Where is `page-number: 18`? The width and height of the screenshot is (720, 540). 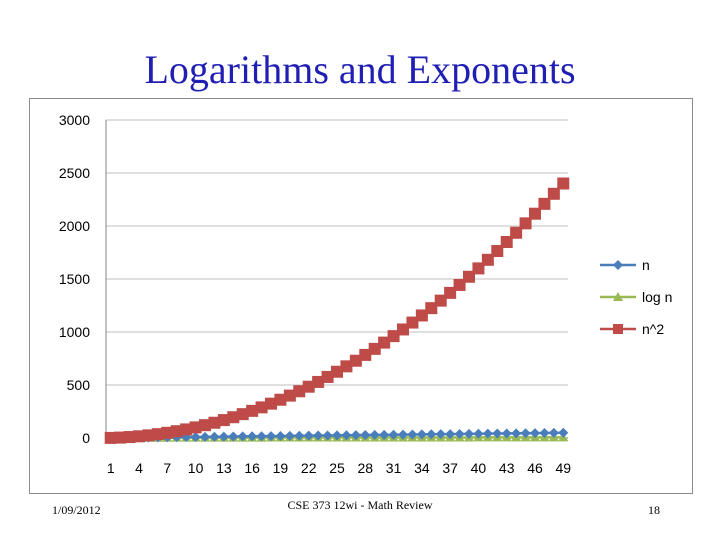
page-number: 18 is located at coordinates (654, 510).